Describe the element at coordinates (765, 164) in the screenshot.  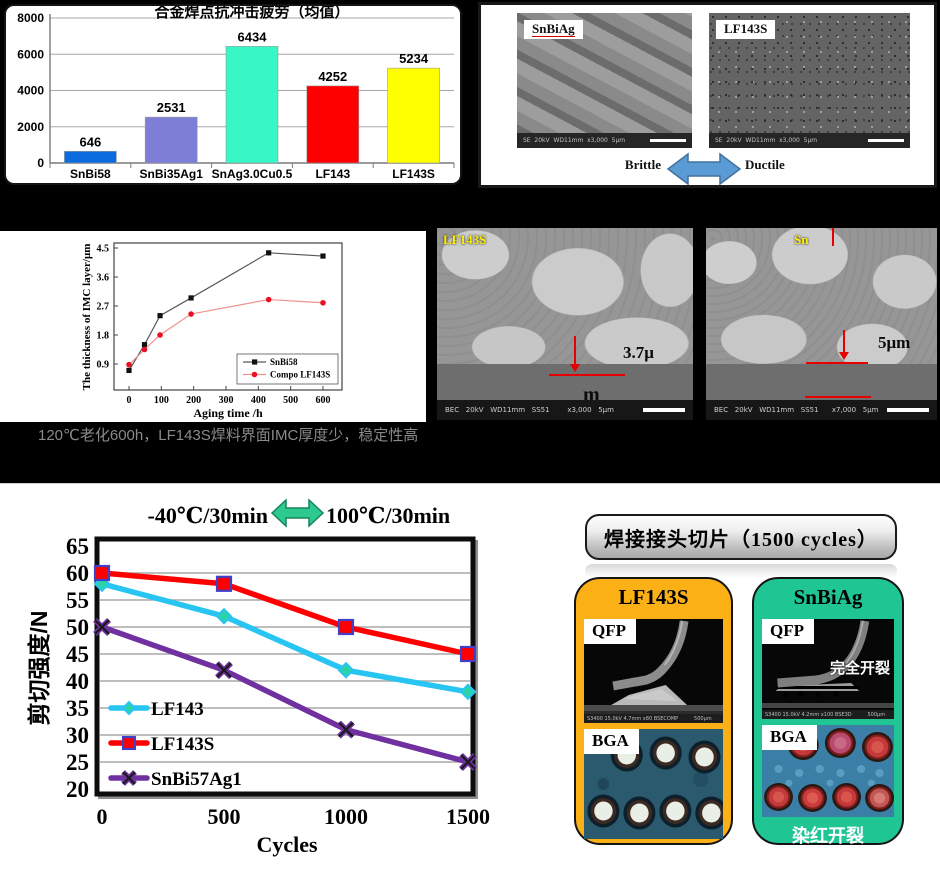
I see `ductile-caption: Ductile` at that location.